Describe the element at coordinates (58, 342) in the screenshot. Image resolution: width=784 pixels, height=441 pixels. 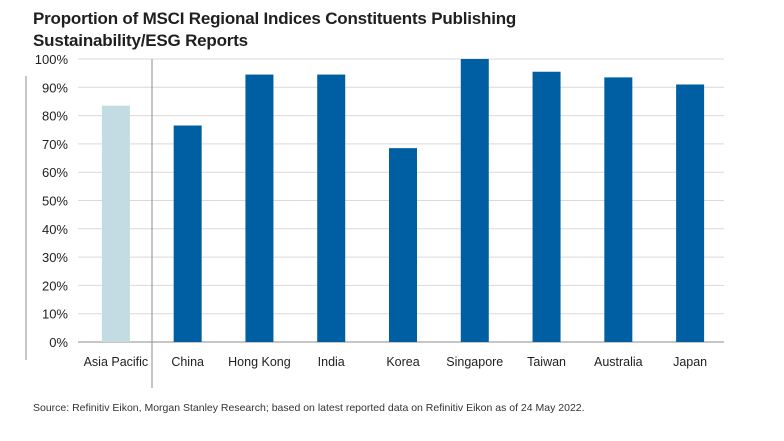
I see `y-tick-label: 0%` at that location.